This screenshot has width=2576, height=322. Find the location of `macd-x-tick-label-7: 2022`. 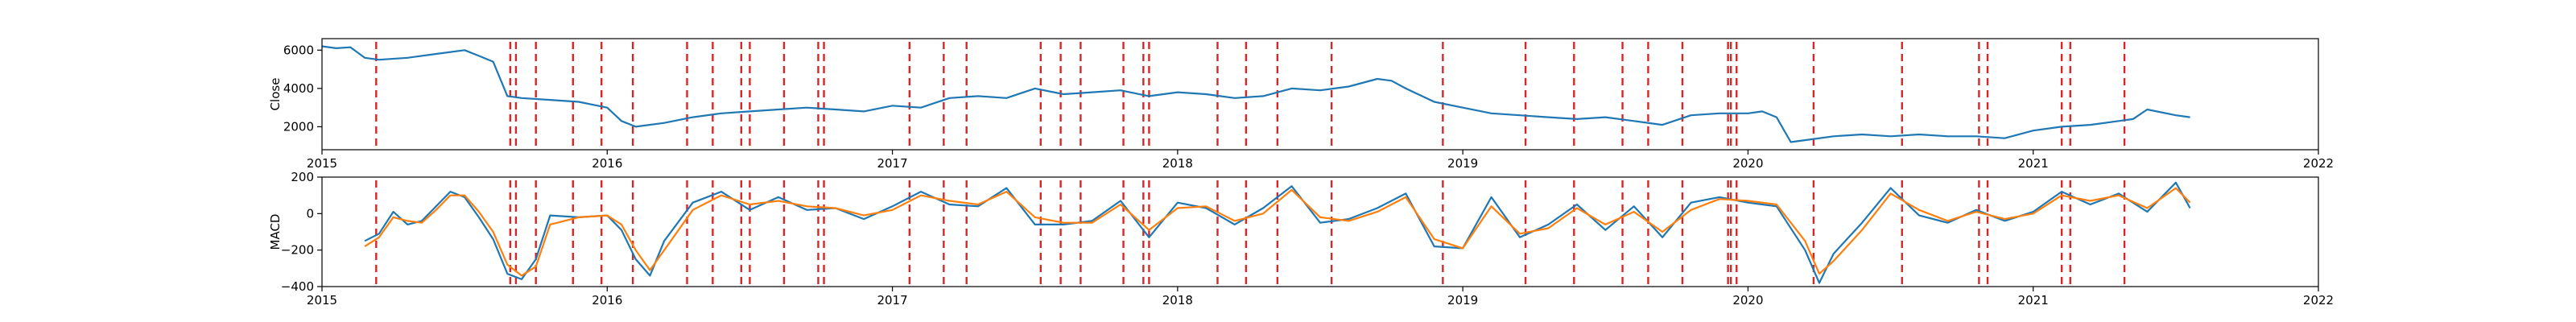

macd-x-tick-label-7: 2022 is located at coordinates (2318, 300).